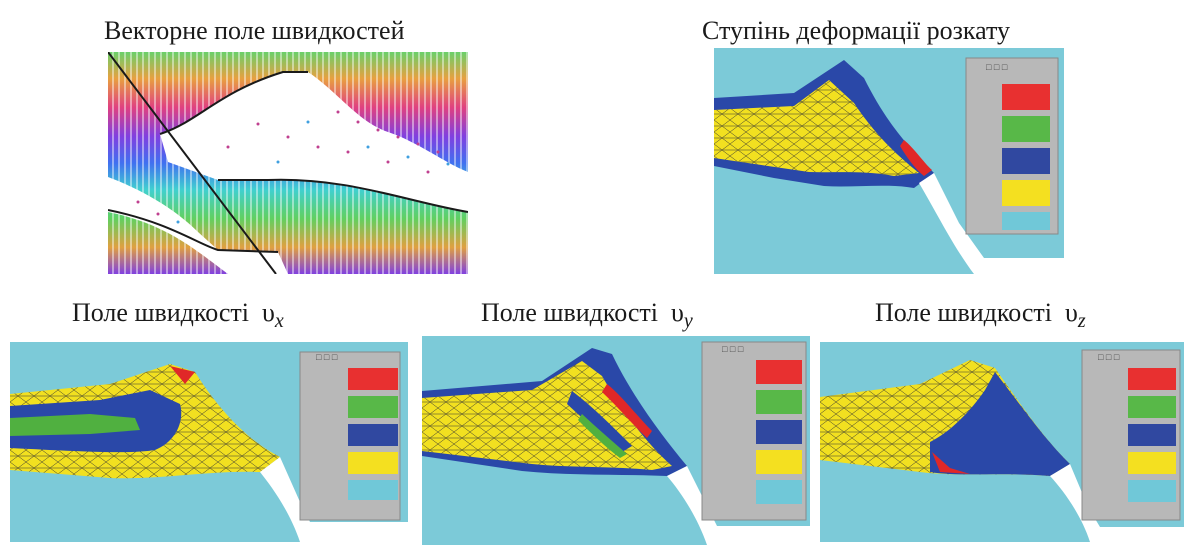 This screenshot has height=545, width=1184. I want to click on caption-velocity-x-prefix: Поле швидкості, so click(160, 312).